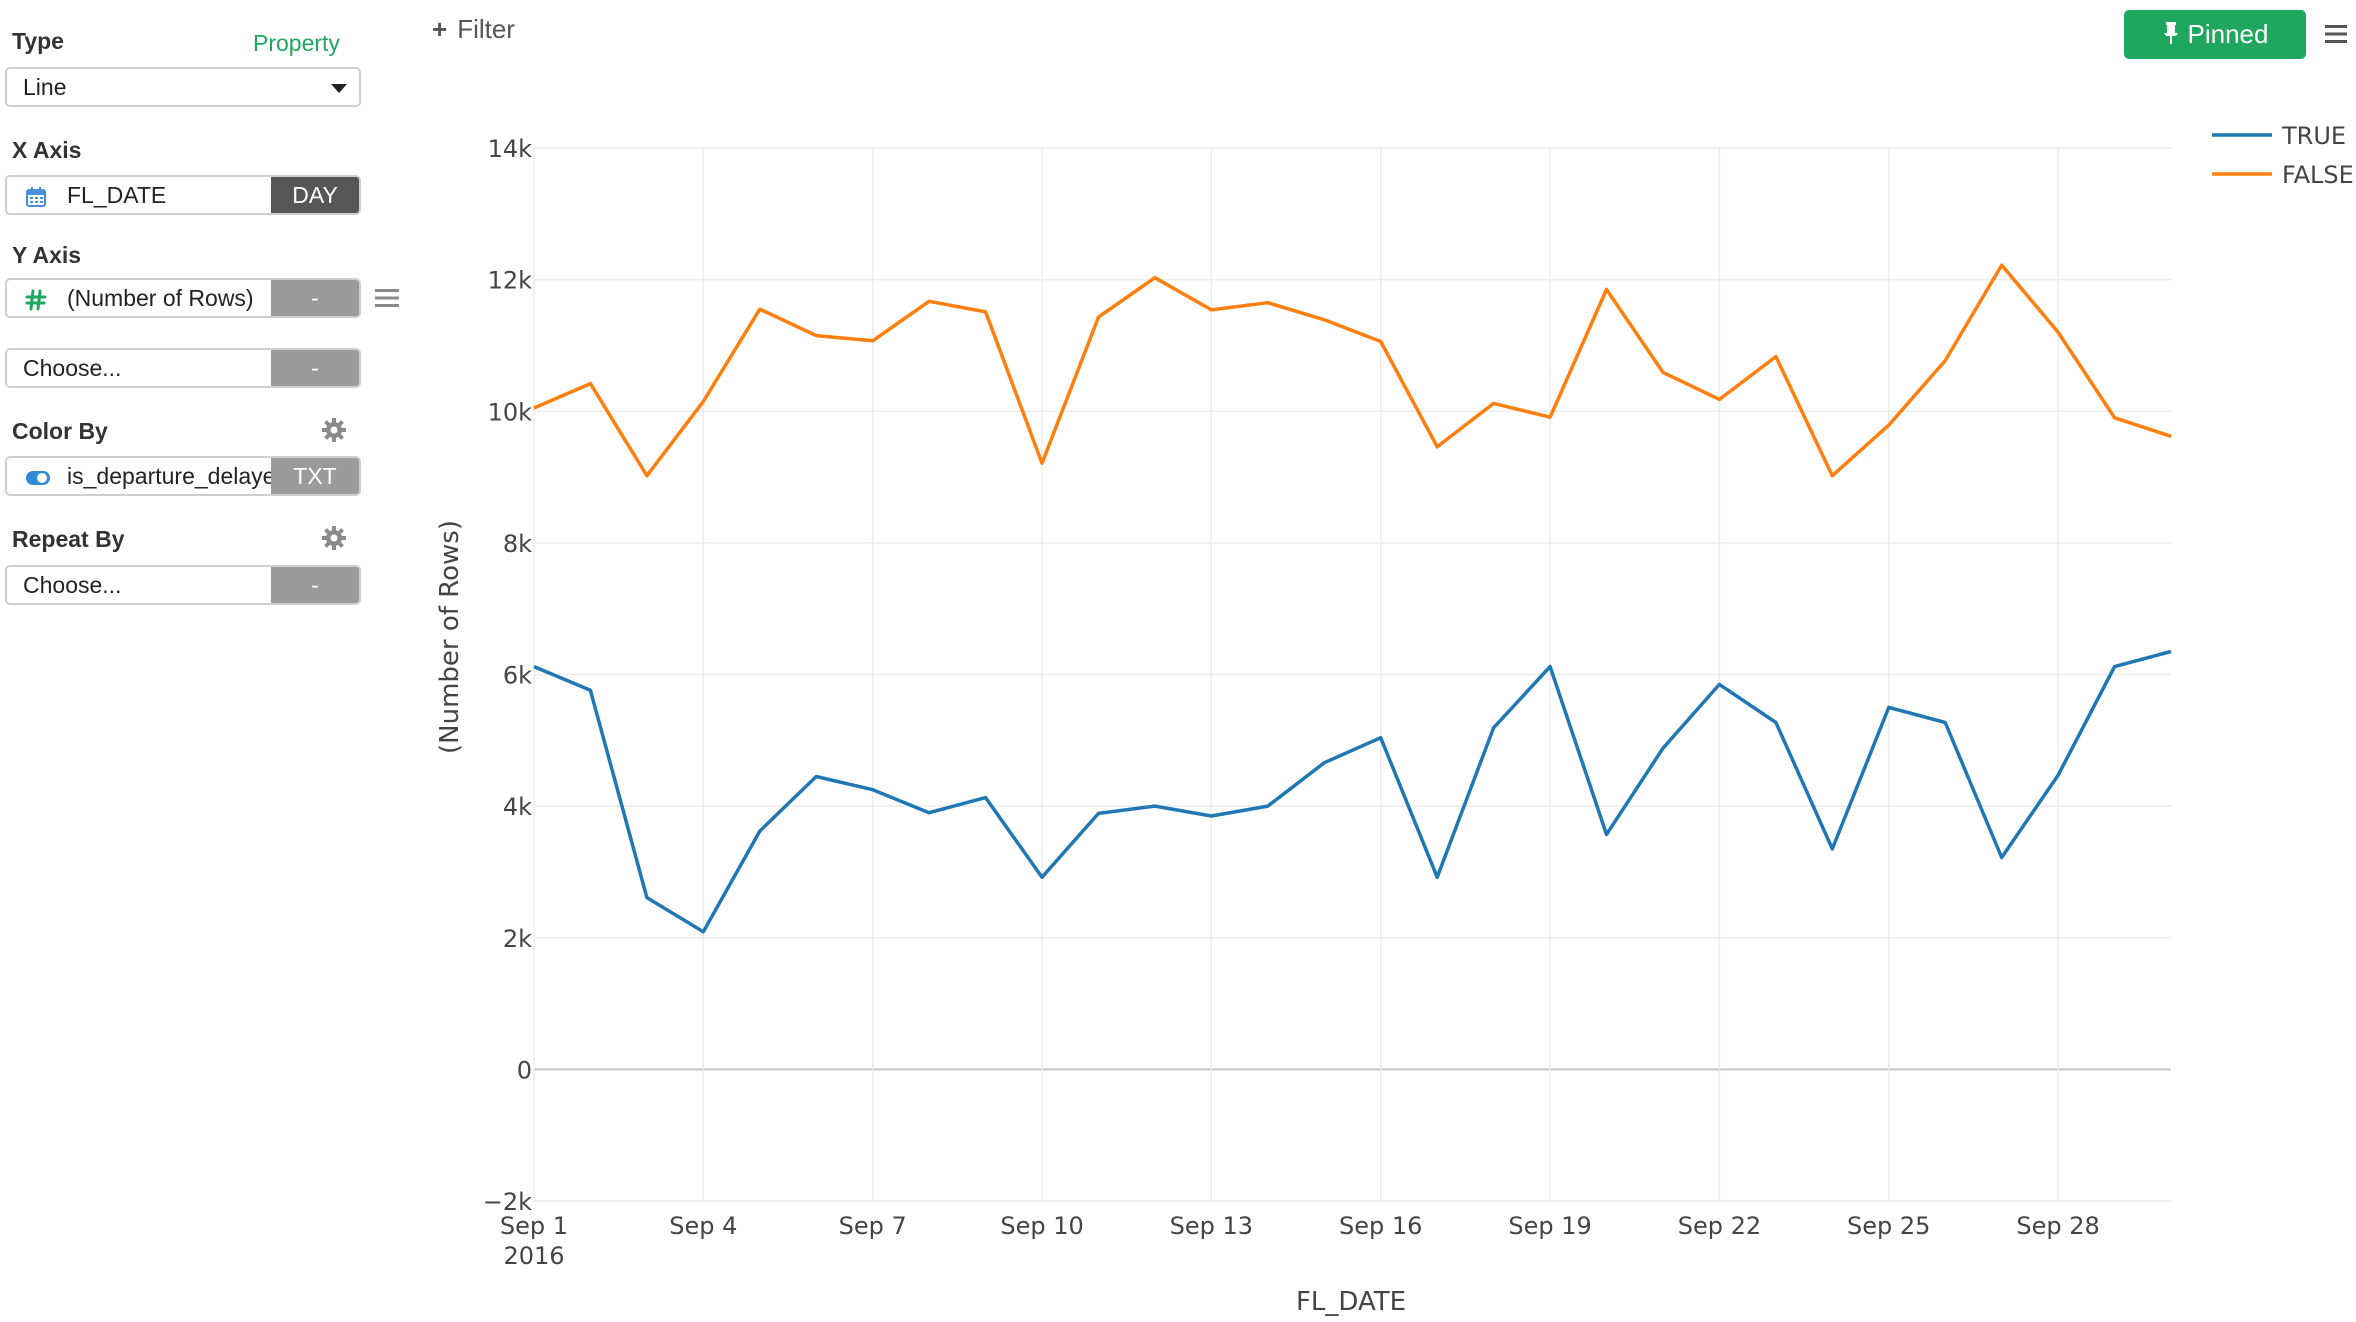 This screenshot has height=1322, width=2356. What do you see at coordinates (183, 368) in the screenshot?
I see `y-axis-second-field: Choose... -` at bounding box center [183, 368].